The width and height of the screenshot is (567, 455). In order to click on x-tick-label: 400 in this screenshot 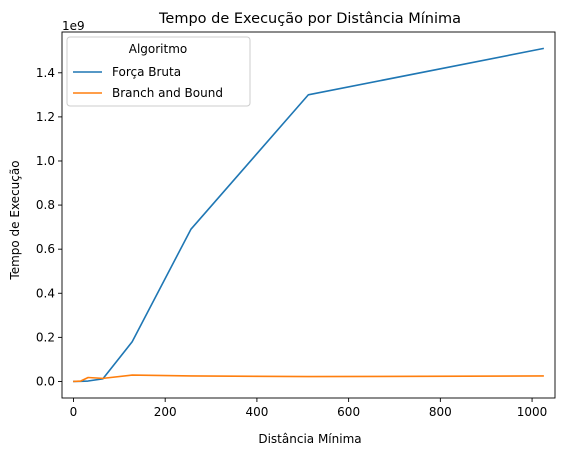, I will do `click(256, 412)`.